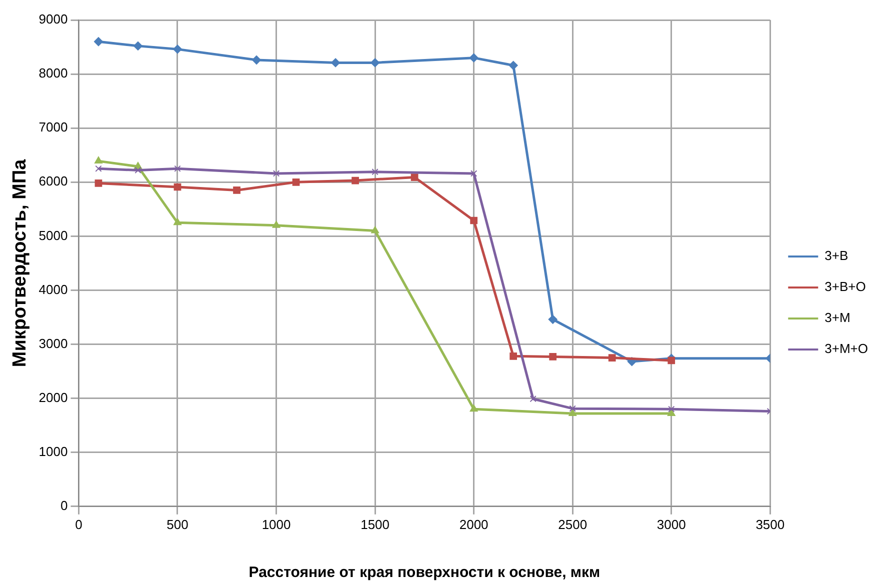 The width and height of the screenshot is (888, 586). Describe the element at coordinates (64, 505) in the screenshot. I see `y-tick-label: 0` at that location.